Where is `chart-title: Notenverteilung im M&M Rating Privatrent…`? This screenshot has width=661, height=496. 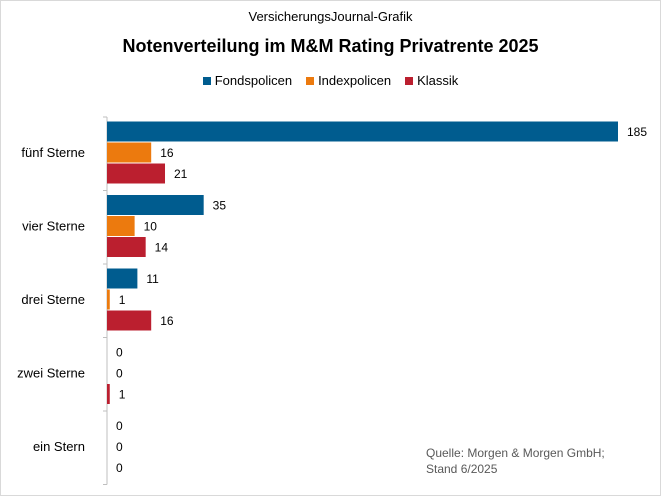
chart-title: Notenverteilung im M&M Rating Privatrent… is located at coordinates (330, 46).